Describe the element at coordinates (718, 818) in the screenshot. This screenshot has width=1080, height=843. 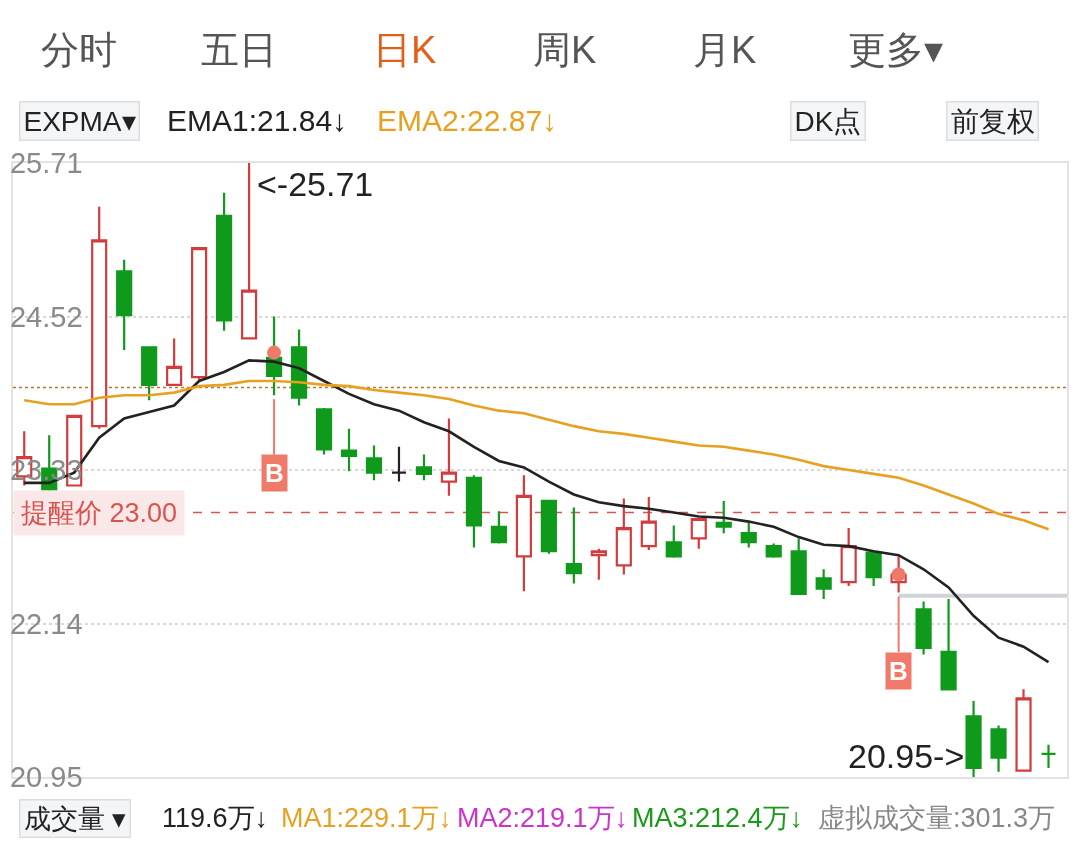
I see `text: MA3:212.4万↓` at that location.